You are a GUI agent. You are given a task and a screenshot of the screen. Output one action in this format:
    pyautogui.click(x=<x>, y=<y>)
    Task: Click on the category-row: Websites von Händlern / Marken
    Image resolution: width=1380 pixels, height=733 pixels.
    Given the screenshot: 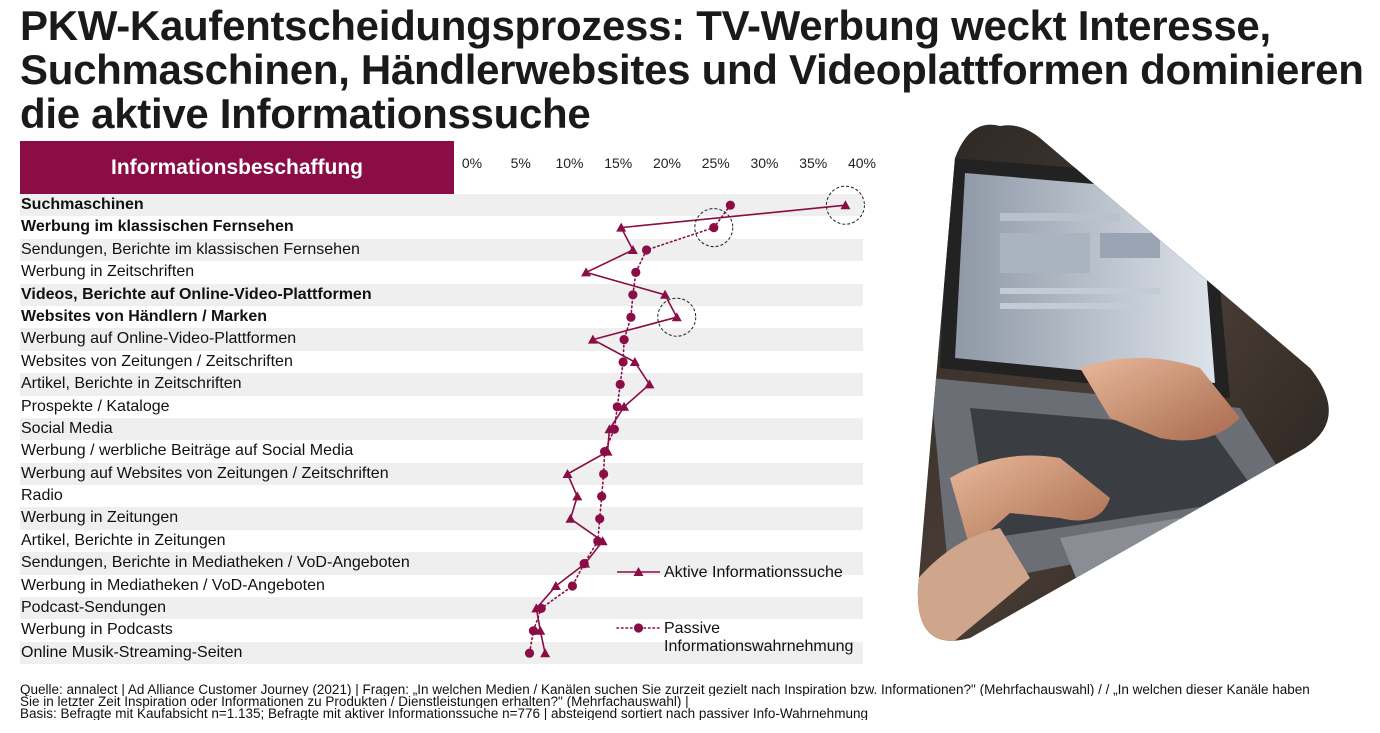 What is the action you would take?
    pyautogui.click(x=144, y=316)
    